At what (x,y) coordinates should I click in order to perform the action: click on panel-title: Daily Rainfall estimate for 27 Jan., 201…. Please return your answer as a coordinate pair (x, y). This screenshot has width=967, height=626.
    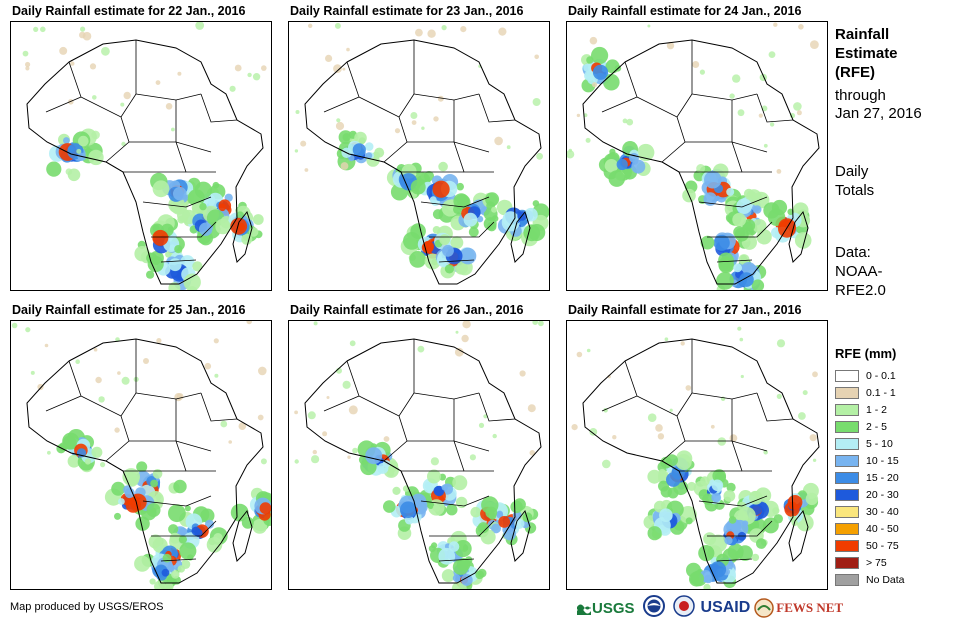
    Looking at the image, I should click on (685, 310).